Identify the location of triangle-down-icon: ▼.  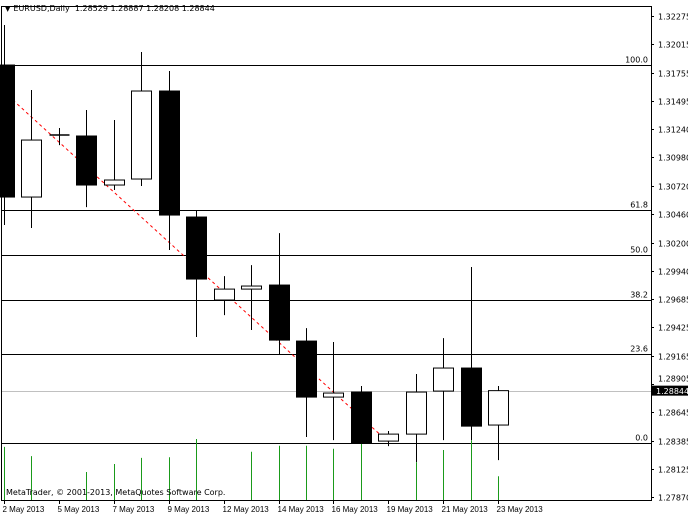
(8, 9).